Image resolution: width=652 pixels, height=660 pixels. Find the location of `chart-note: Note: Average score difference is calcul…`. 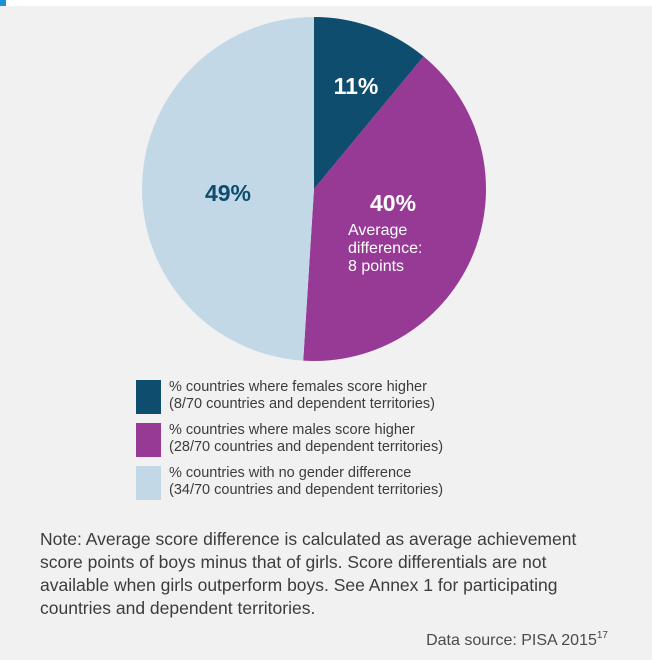

chart-note: Note: Average score difference is calcul… is located at coordinates (308, 573).